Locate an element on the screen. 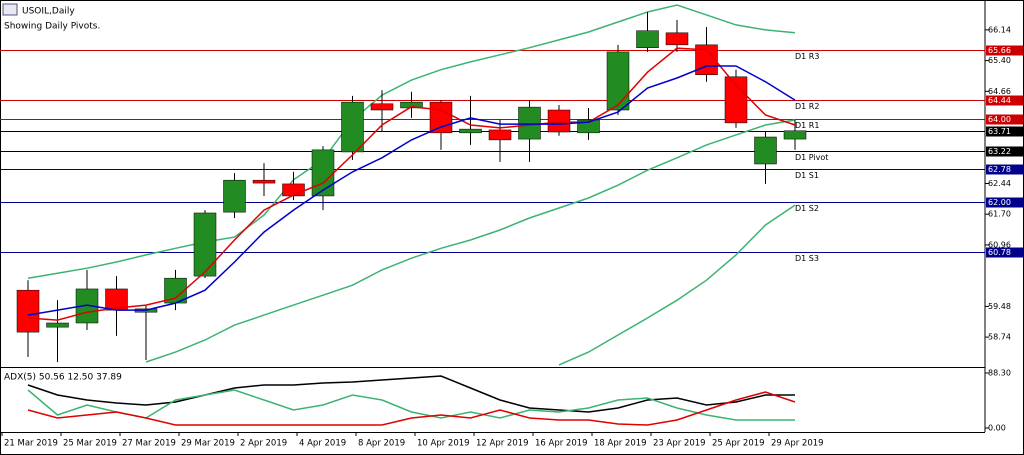  chart-title: USOIL,Daily is located at coordinates (48, 12).